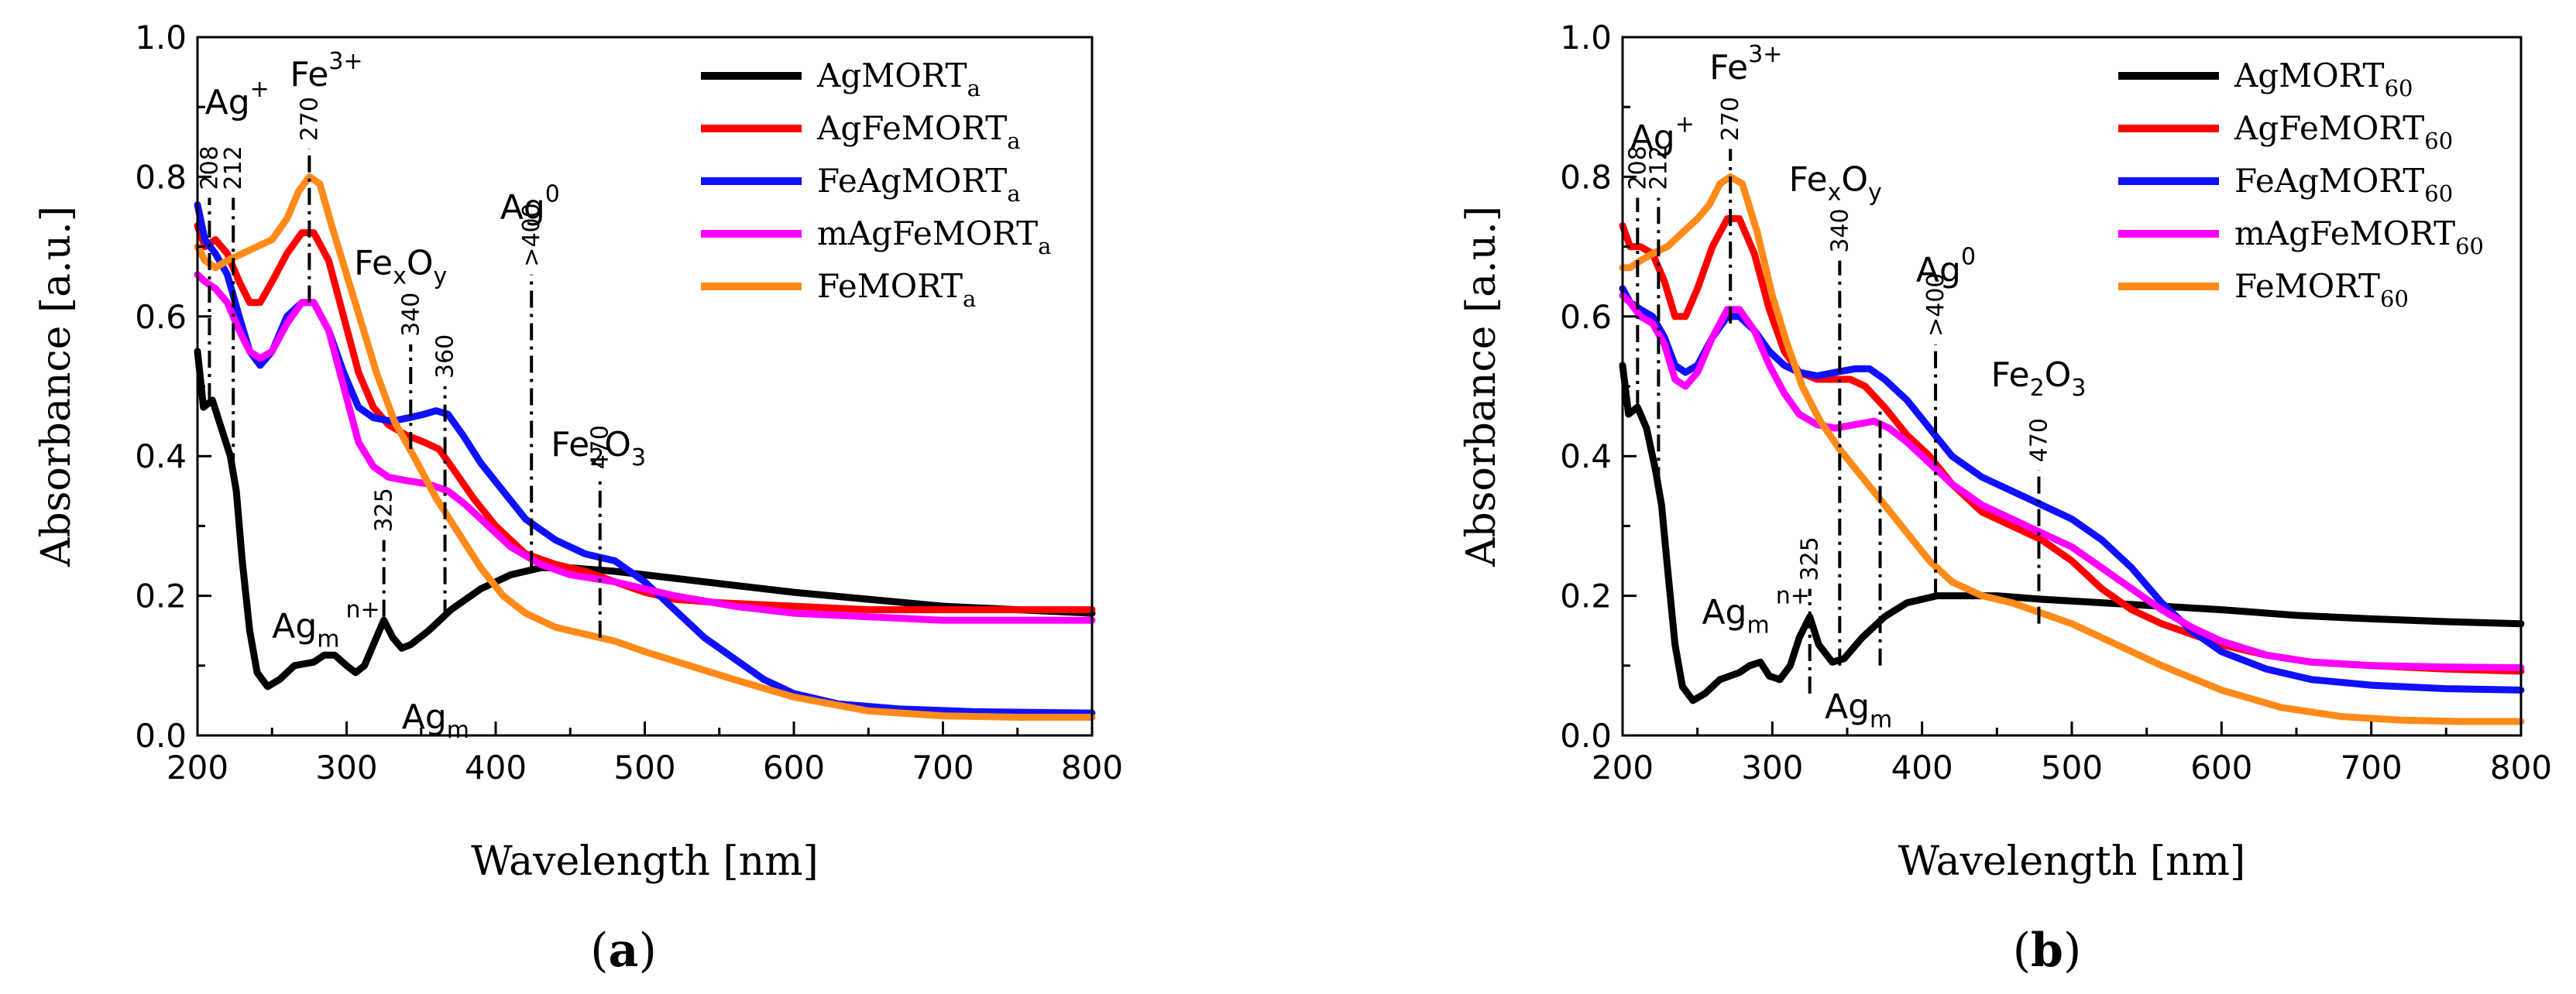 Image resolution: width=2576 pixels, height=994 pixels. Describe the element at coordinates (911, 128) in the screenshot. I see `legend-entry-name: AgFeMORT` at that location.